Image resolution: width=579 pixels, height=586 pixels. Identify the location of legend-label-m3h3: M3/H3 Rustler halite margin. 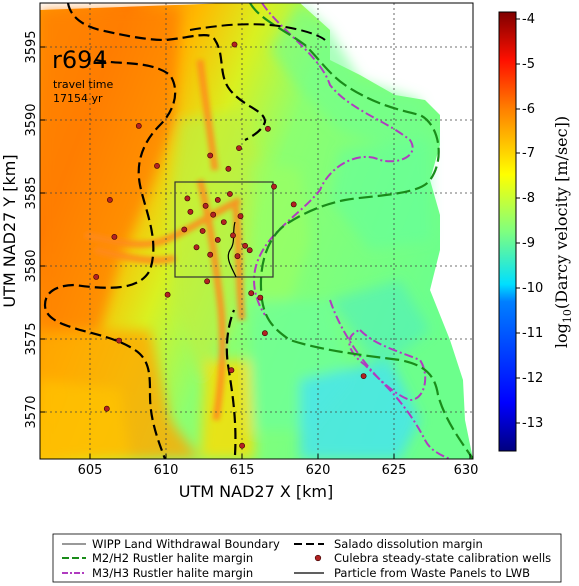
(172, 573).